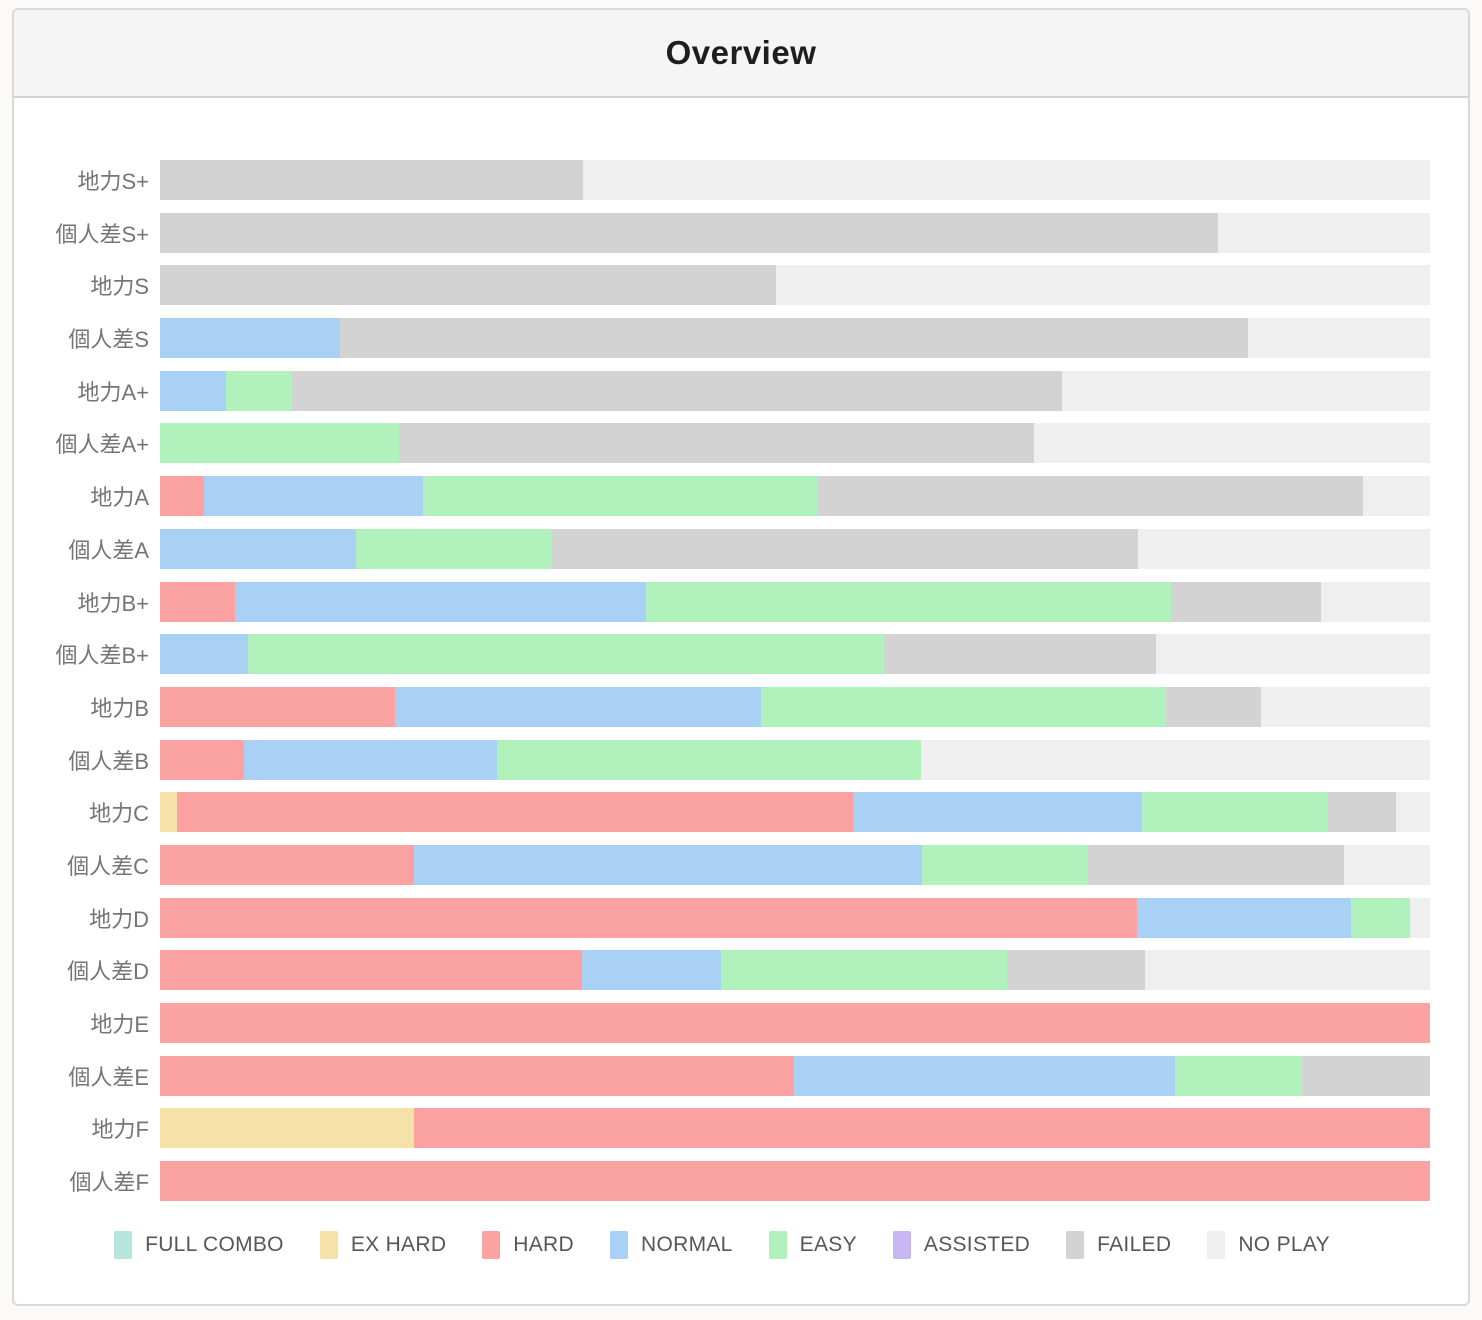 This screenshot has height=1320, width=1482. Describe the element at coordinates (119, 919) in the screenshot. I see `row-label: 地力D` at that location.